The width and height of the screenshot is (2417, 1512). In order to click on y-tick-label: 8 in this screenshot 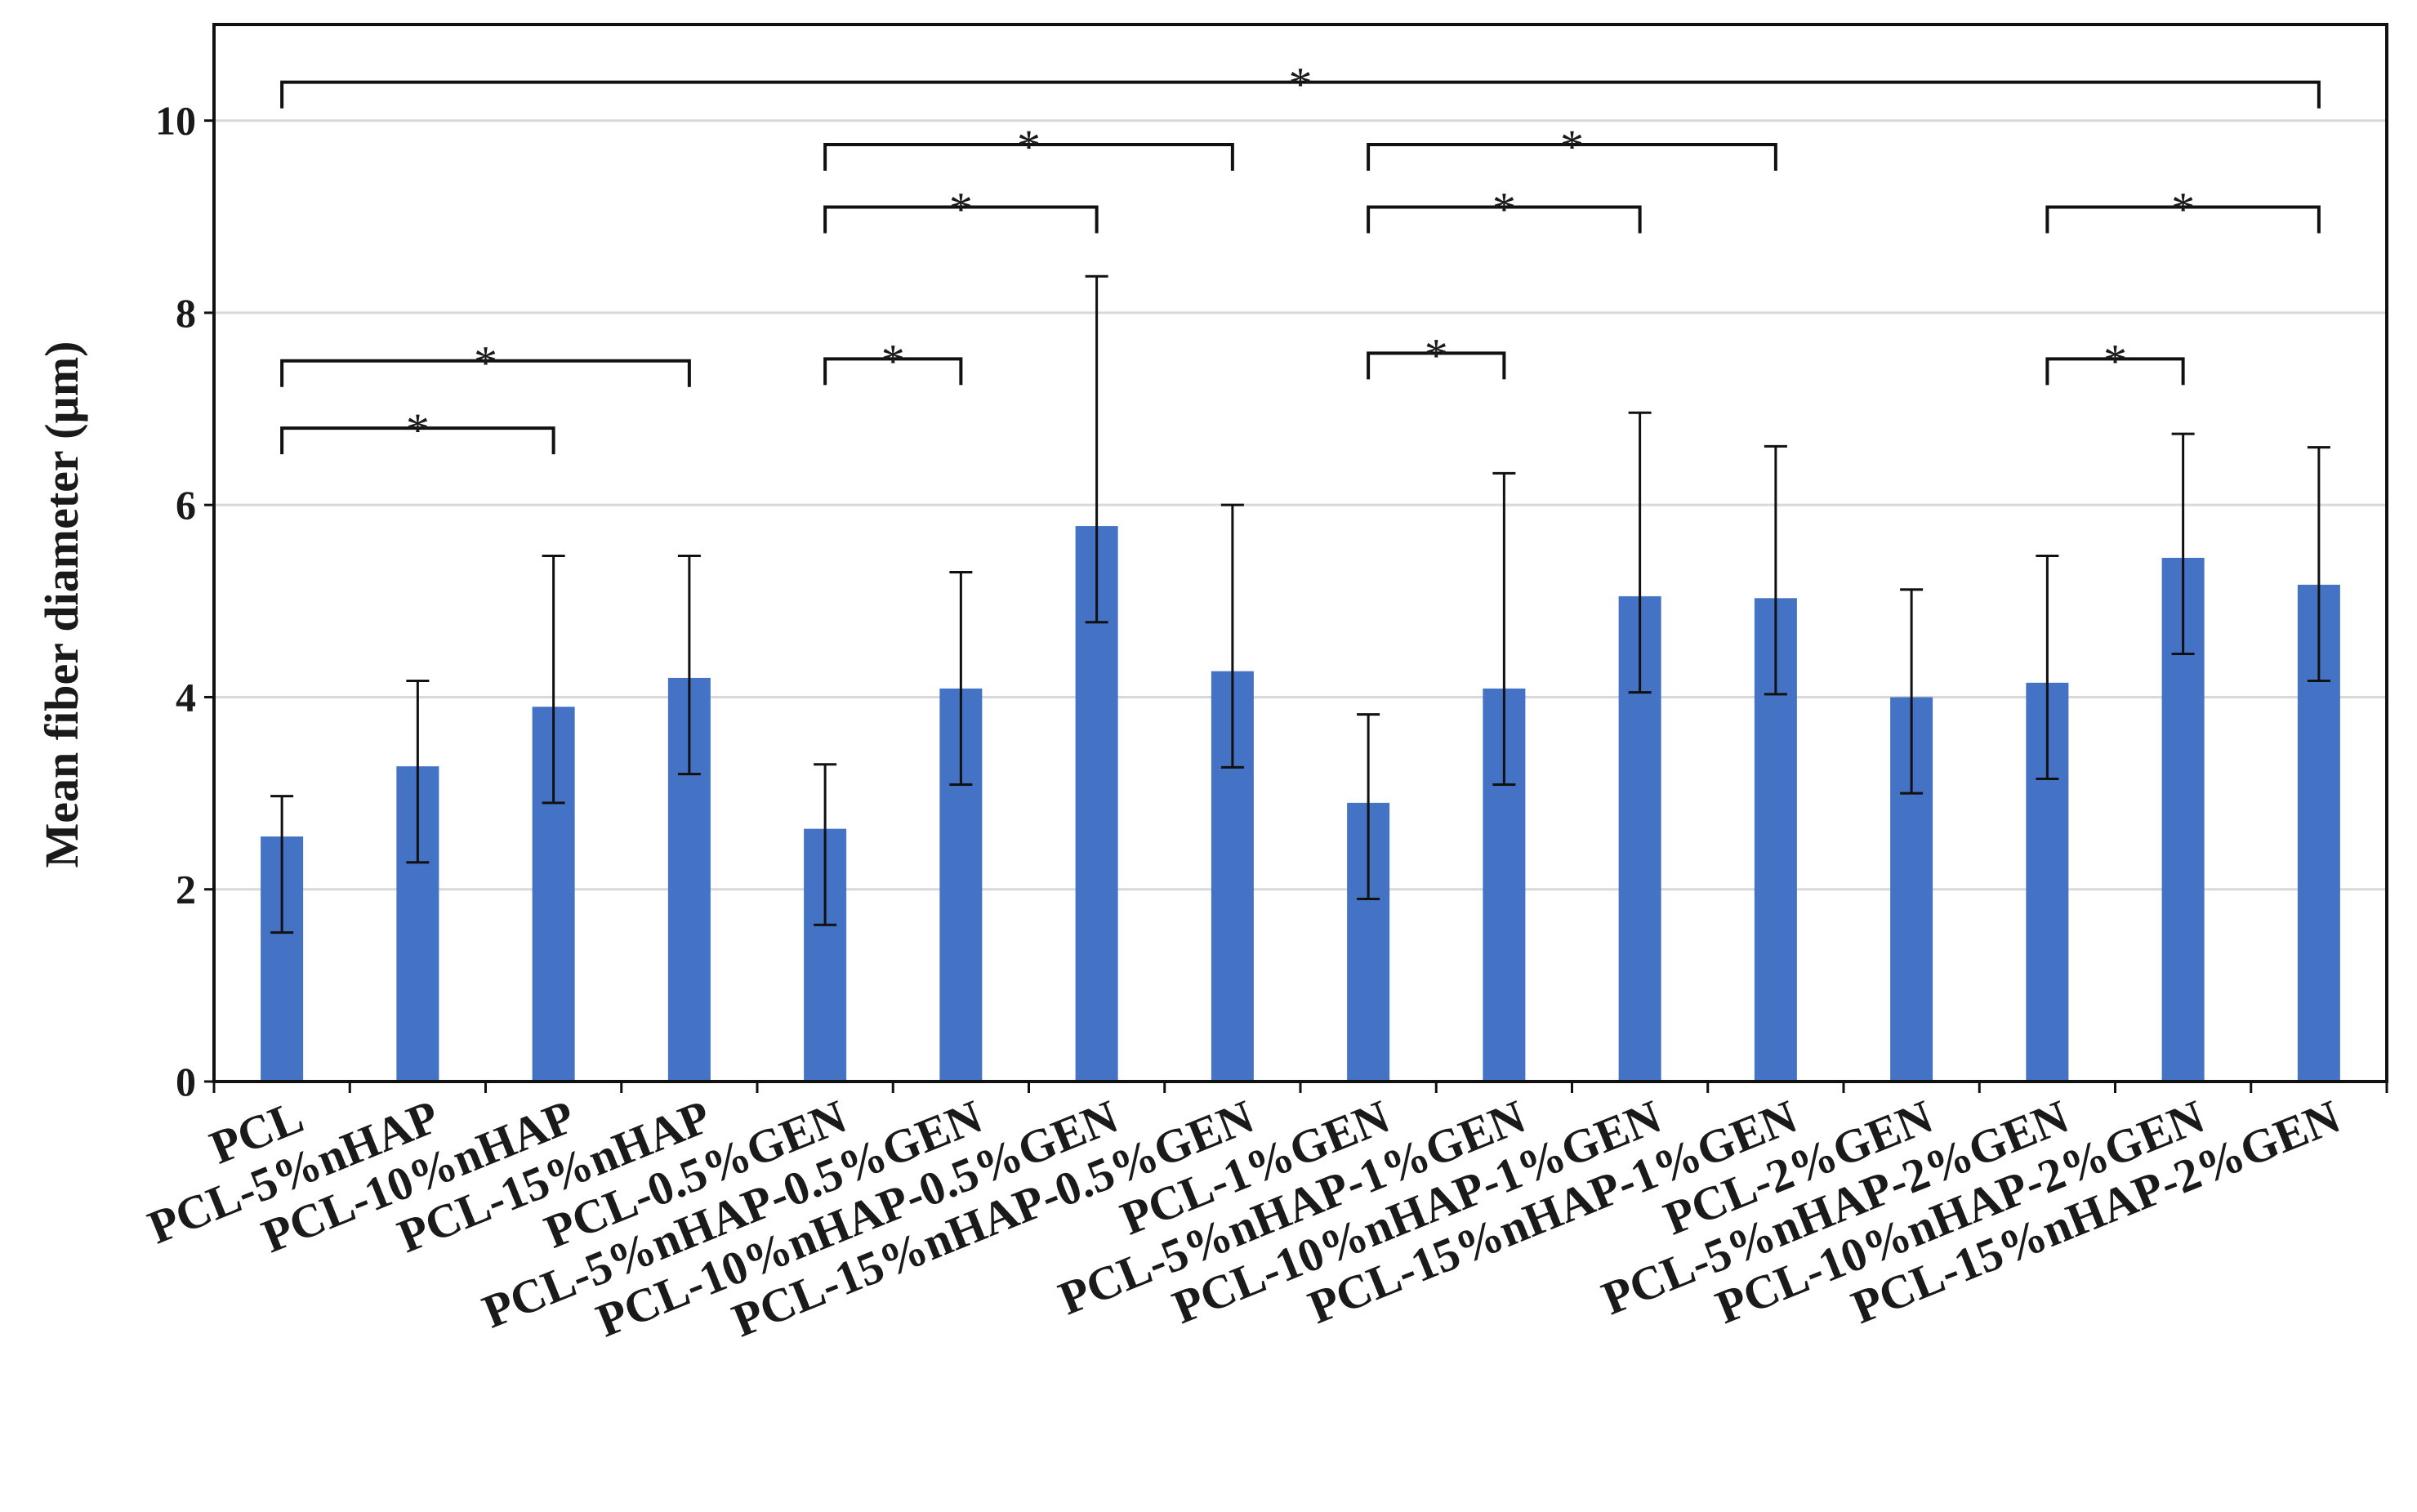, I will do `click(186, 313)`.